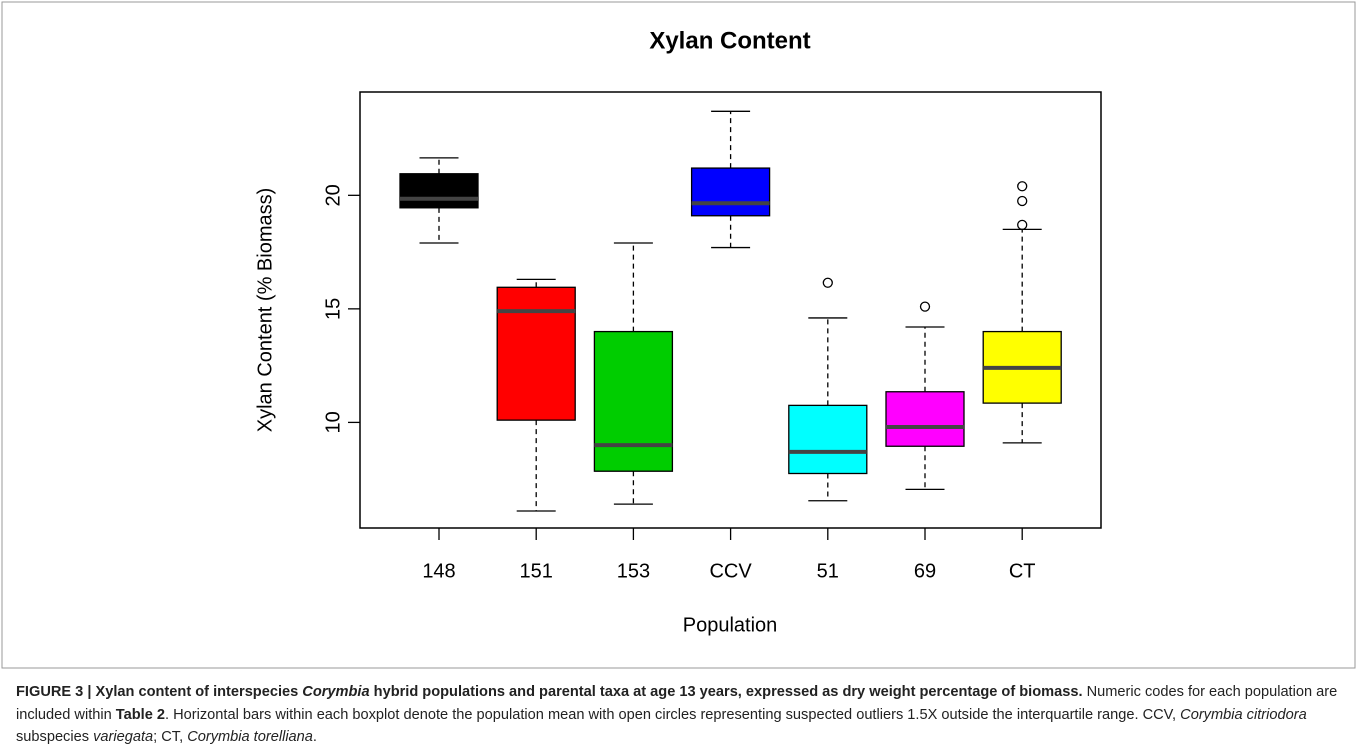  What do you see at coordinates (333, 309) in the screenshot?
I see `y-tick-label: 15` at bounding box center [333, 309].